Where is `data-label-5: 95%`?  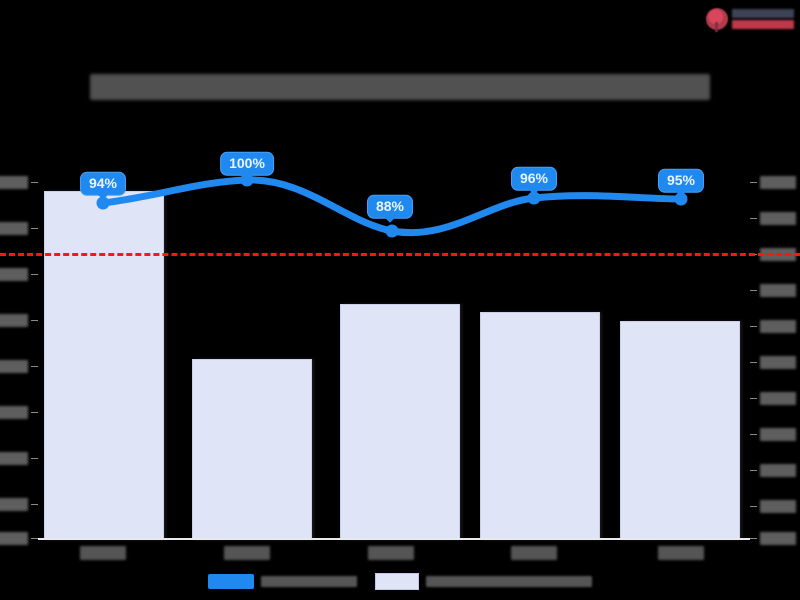 data-label-5: 95% is located at coordinates (681, 181).